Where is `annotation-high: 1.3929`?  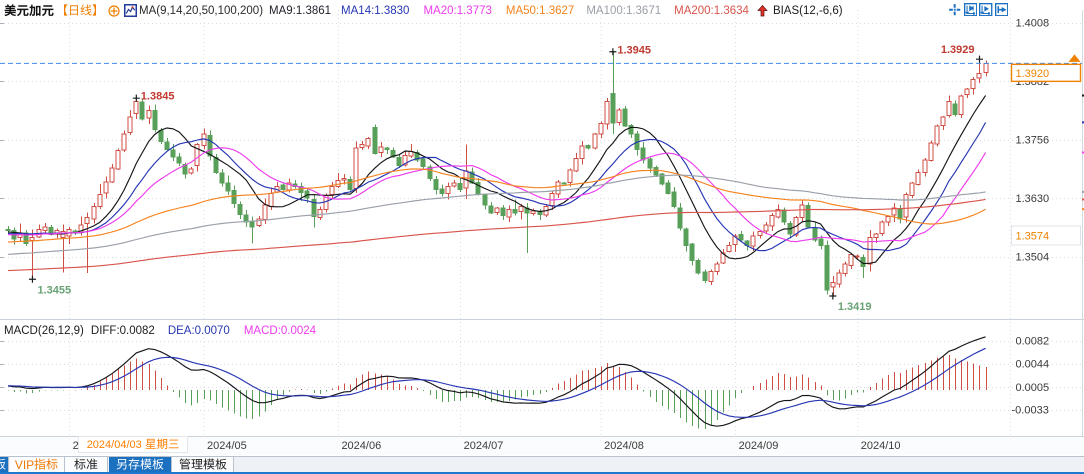 annotation-high: 1.3929 is located at coordinates (962, 53).